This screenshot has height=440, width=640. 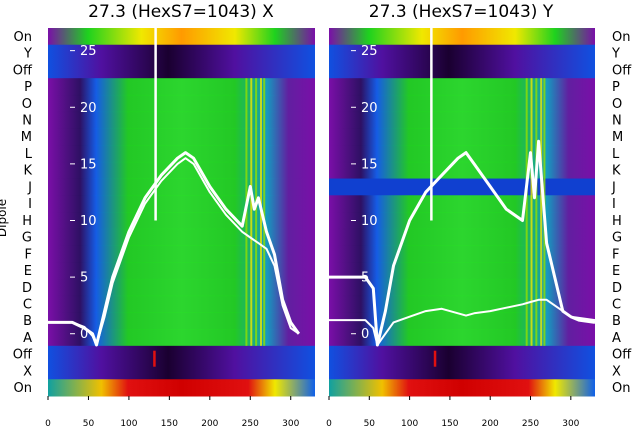 What do you see at coordinates (27, 104) in the screenshot?
I see `row-label: O` at bounding box center [27, 104].